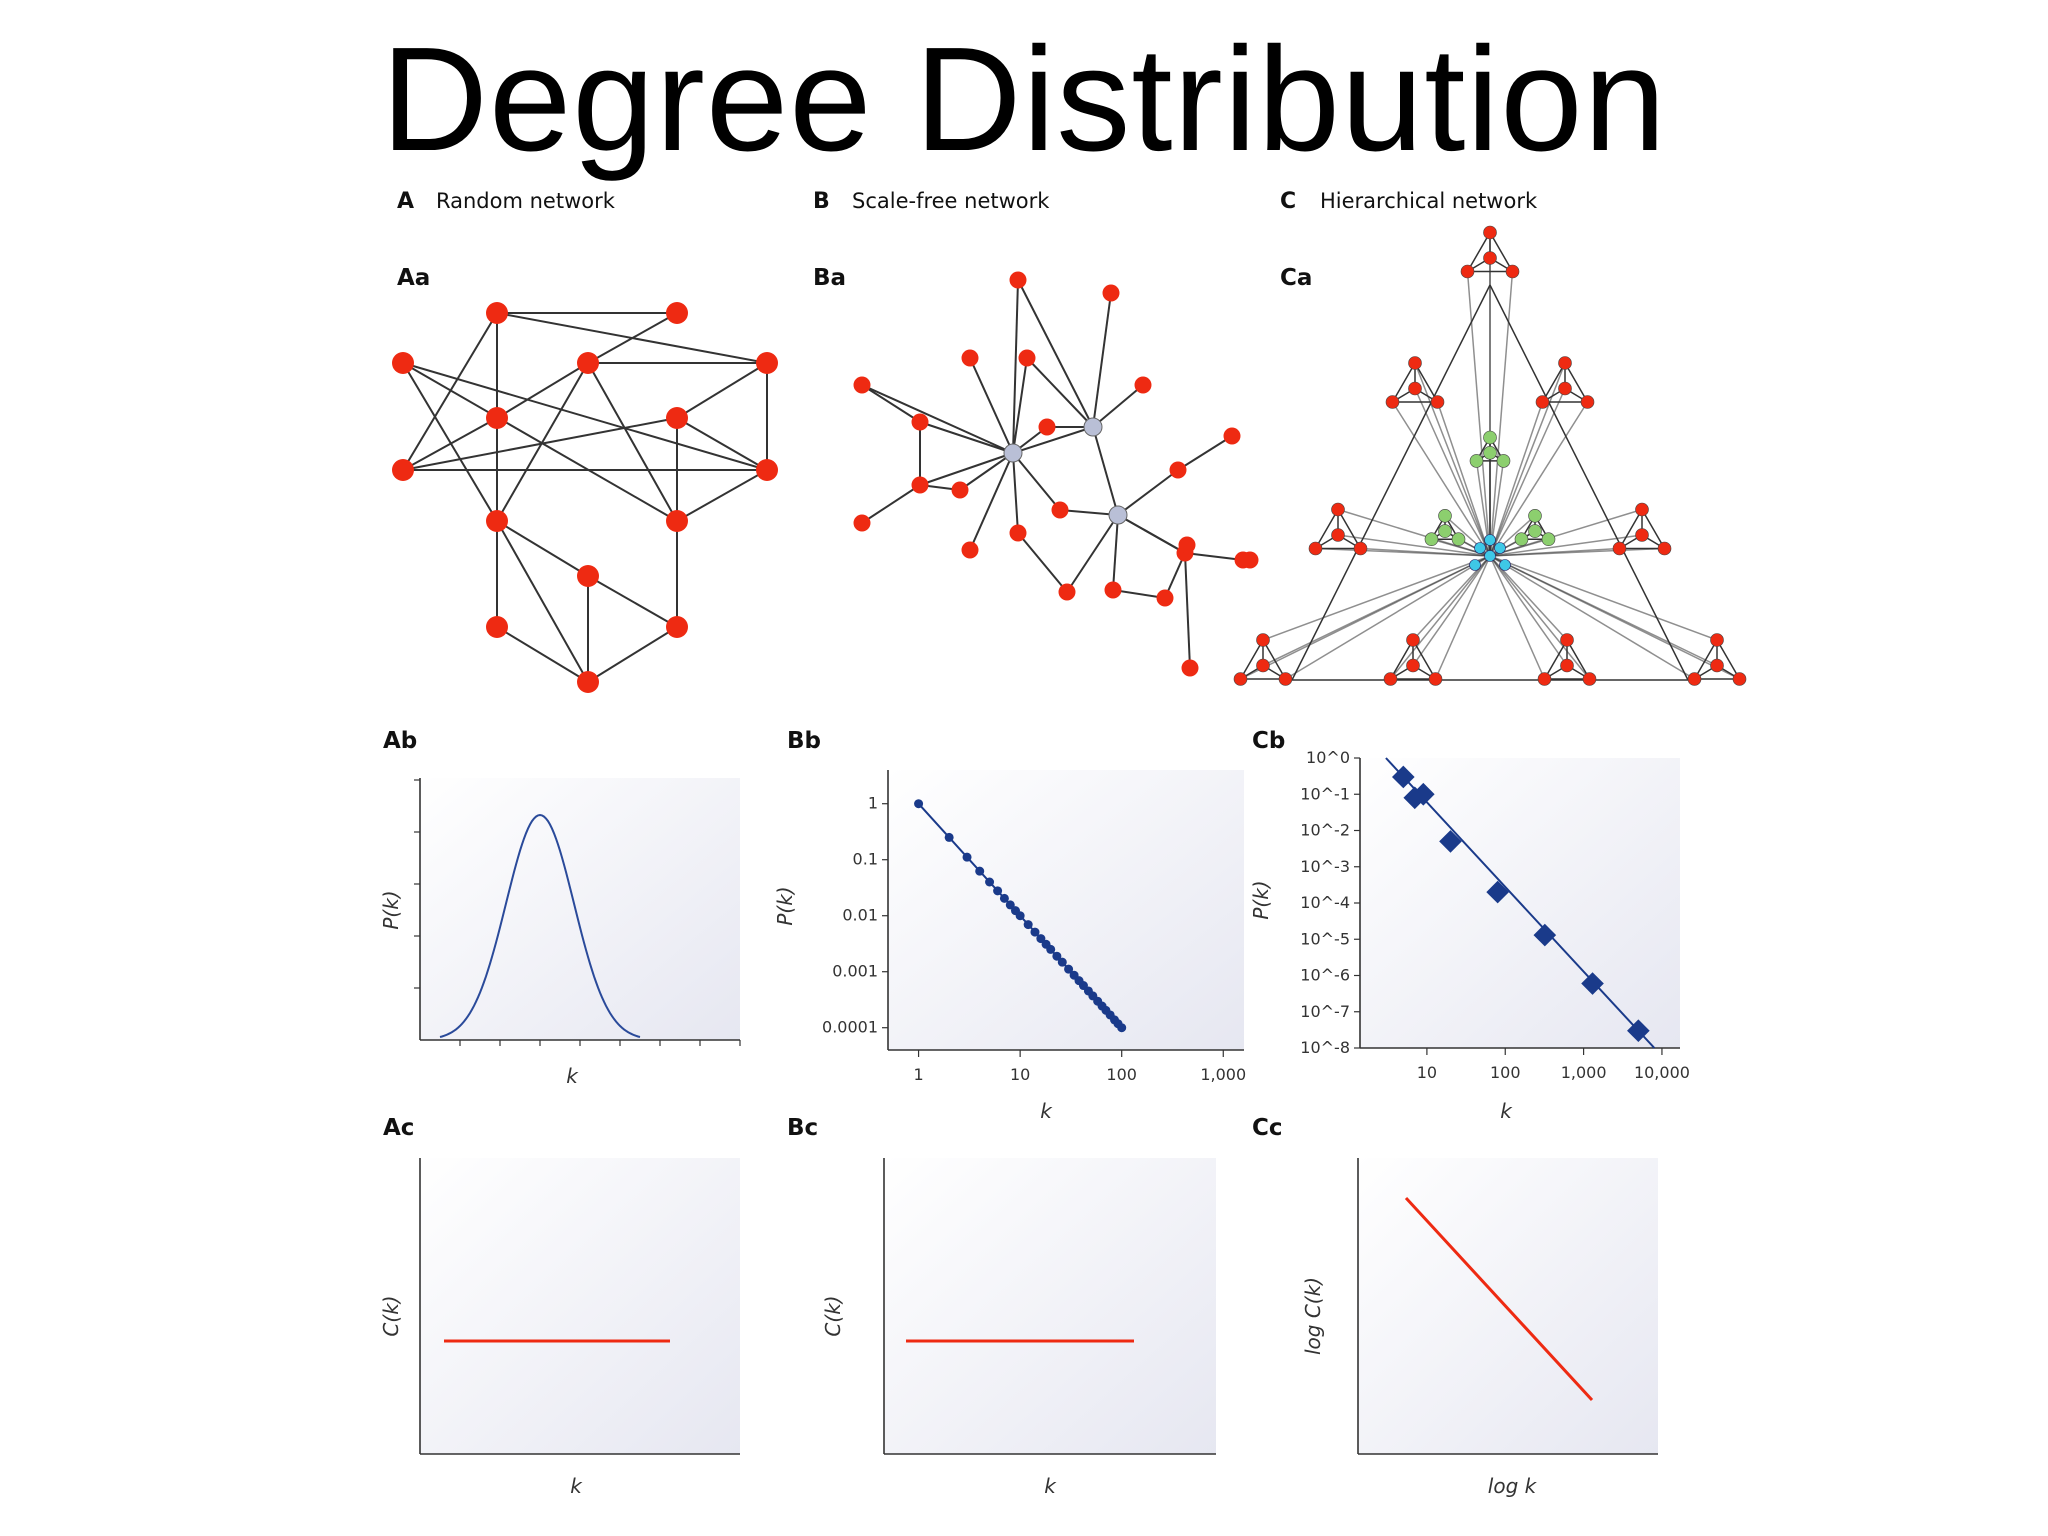  I want to click on plot-ac-area, so click(580, 1306).